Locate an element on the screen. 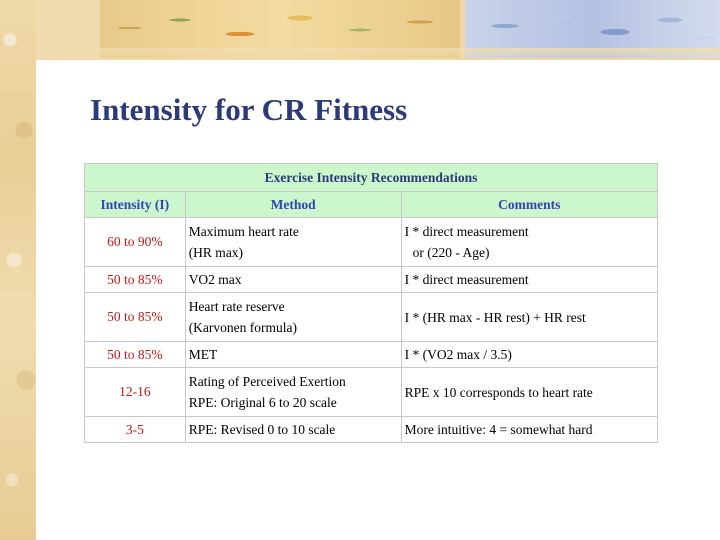 Image resolution: width=720 pixels, height=540 pixels. intensity-cell: 12-16 is located at coordinates (135, 392).